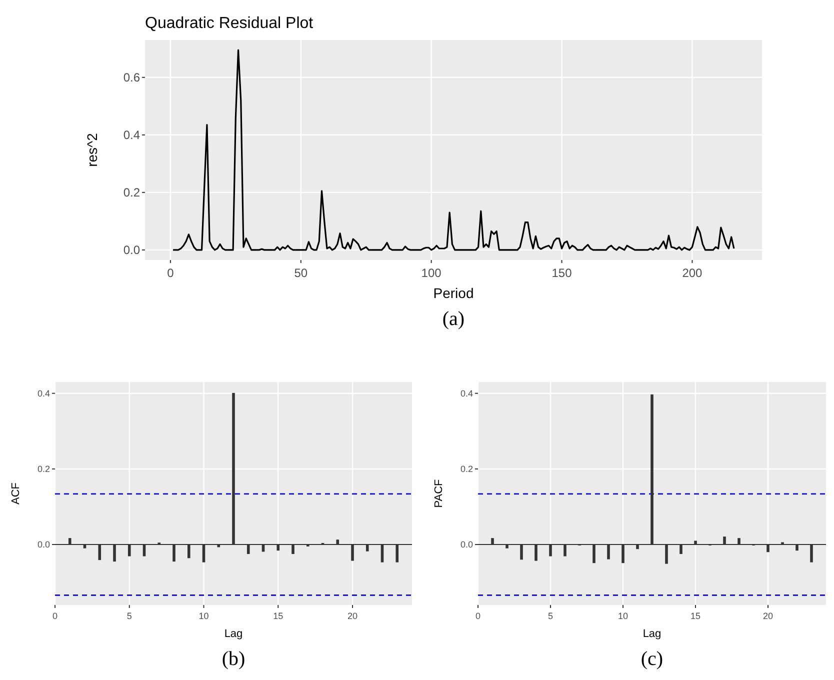 This screenshot has width=834, height=680. I want to click on y-tick-label: 0.6, so click(131, 77).